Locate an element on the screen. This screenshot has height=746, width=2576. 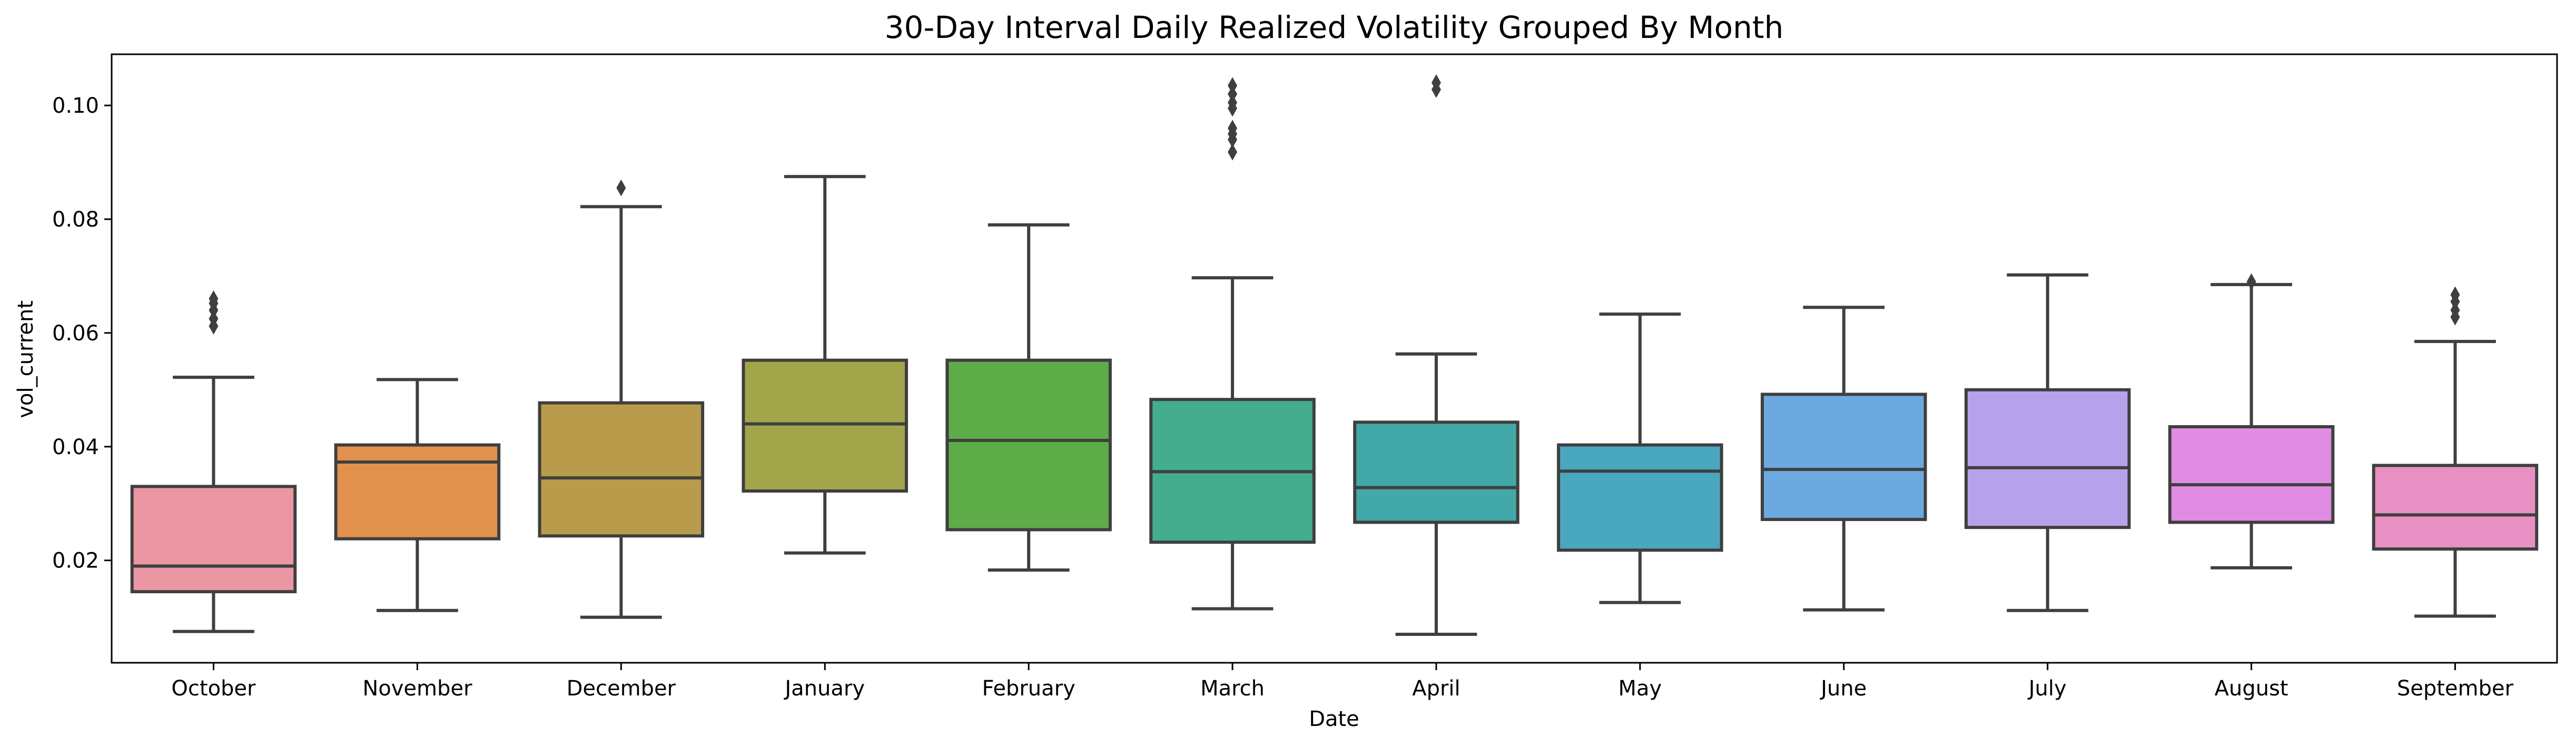
box-november is located at coordinates (418, 495).